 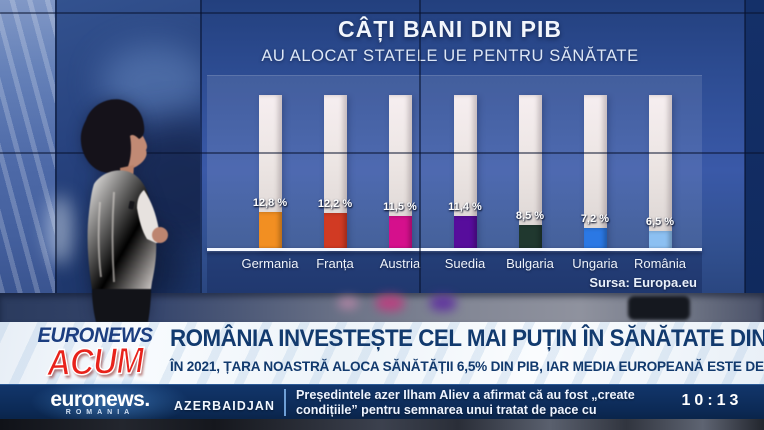 What do you see at coordinates (270, 263) in the screenshot?
I see `bar-category-label: Germania` at bounding box center [270, 263].